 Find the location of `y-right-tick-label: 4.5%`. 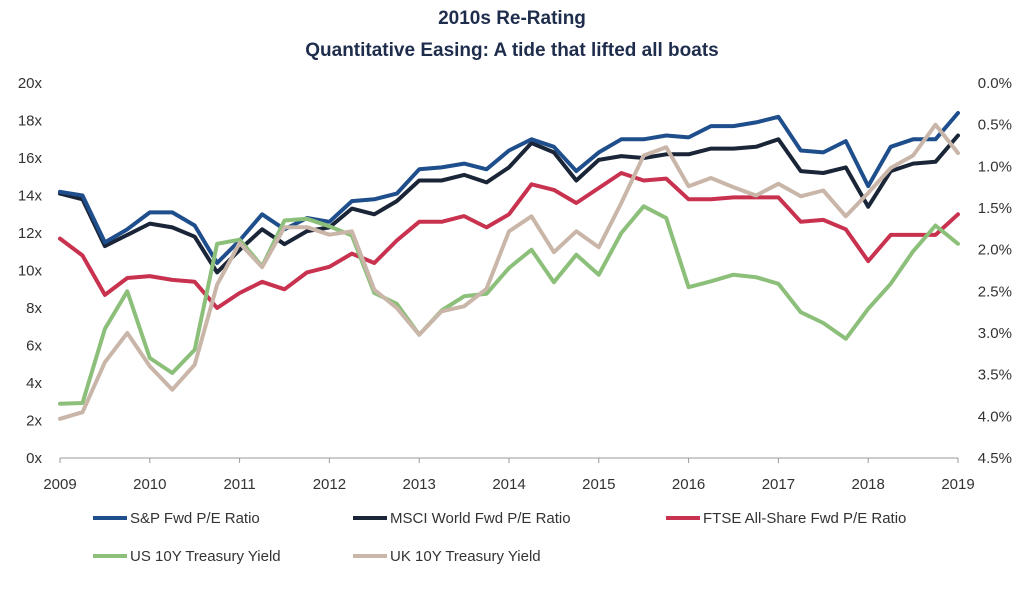

y-right-tick-label: 4.5% is located at coordinates (995, 458).